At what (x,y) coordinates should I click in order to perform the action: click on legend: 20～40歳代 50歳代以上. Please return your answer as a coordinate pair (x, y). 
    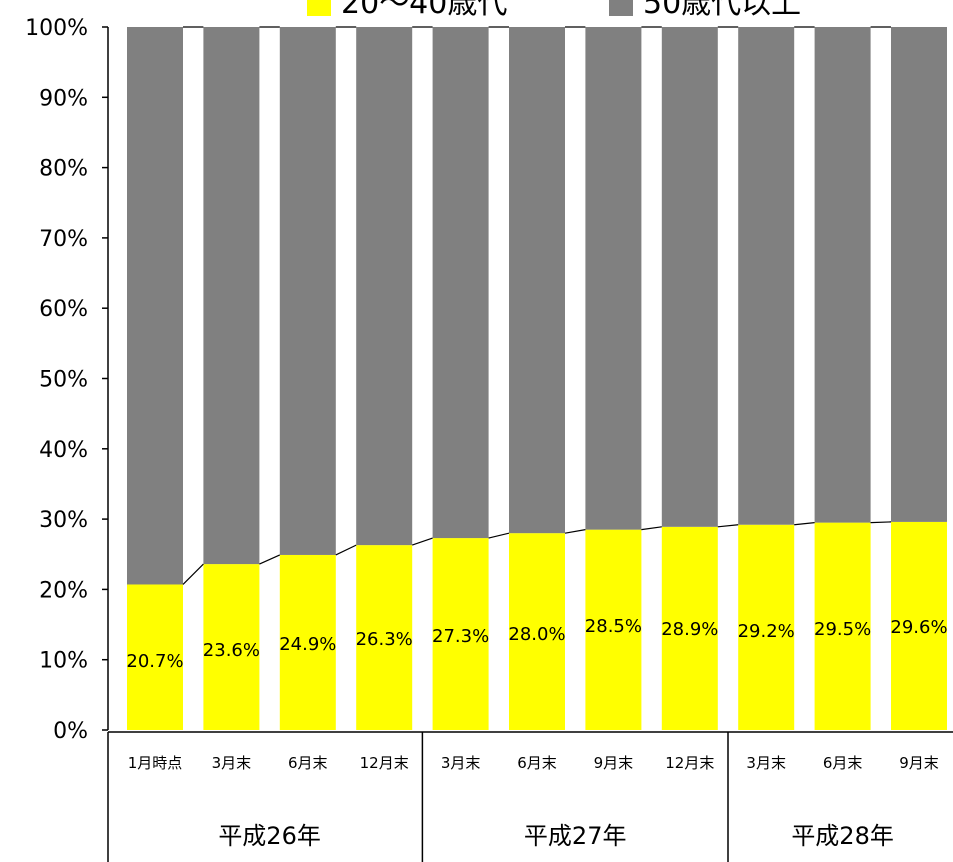
    Looking at the image, I should click on (554, 10).